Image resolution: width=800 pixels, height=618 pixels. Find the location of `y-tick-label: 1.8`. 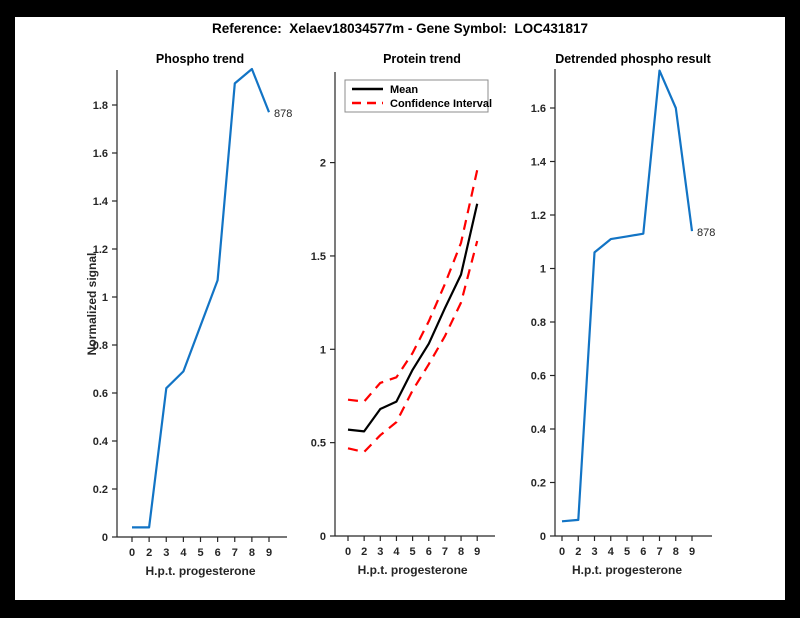

y-tick-label: 1.8 is located at coordinates (100, 106).